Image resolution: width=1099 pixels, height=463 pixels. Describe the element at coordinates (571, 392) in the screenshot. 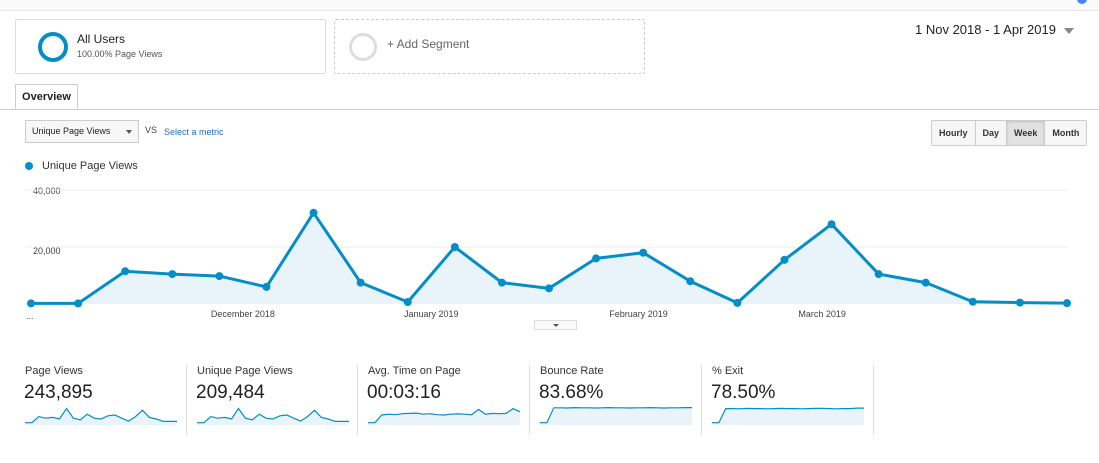

I see `scorecard-value: 83.68%` at that location.